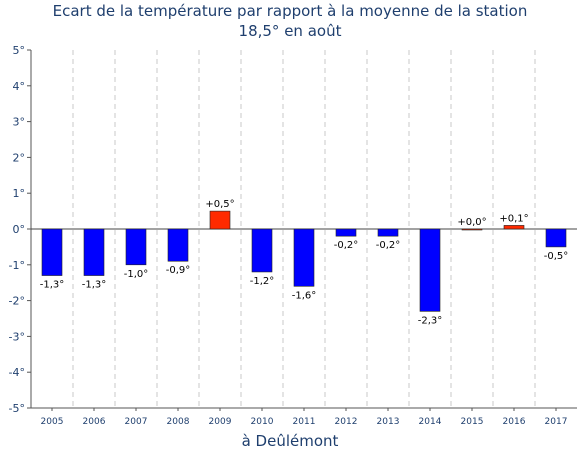 This screenshot has height=460, width=580. Describe the element at coordinates (346, 422) in the screenshot. I see `x-tick-label: 2012` at that location.